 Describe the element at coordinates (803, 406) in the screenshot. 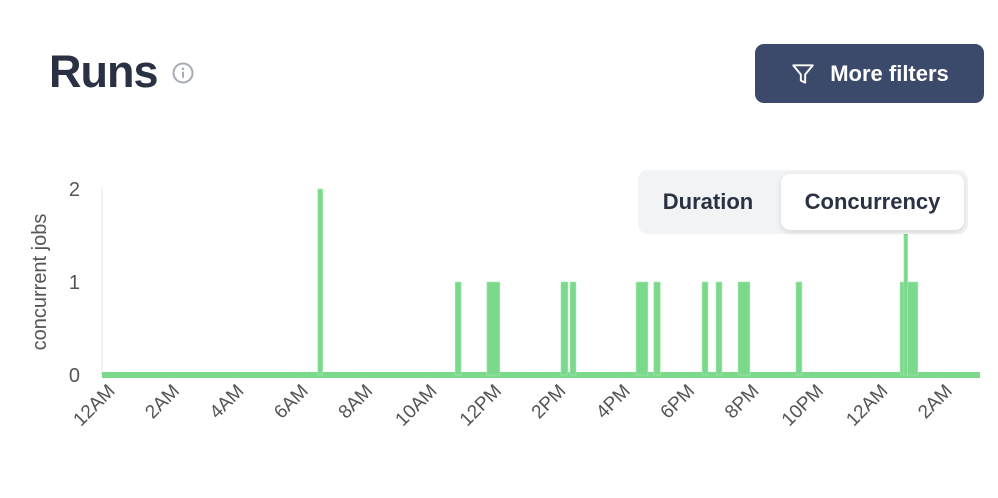

I see `x-tick-label: 10PM` at that location.